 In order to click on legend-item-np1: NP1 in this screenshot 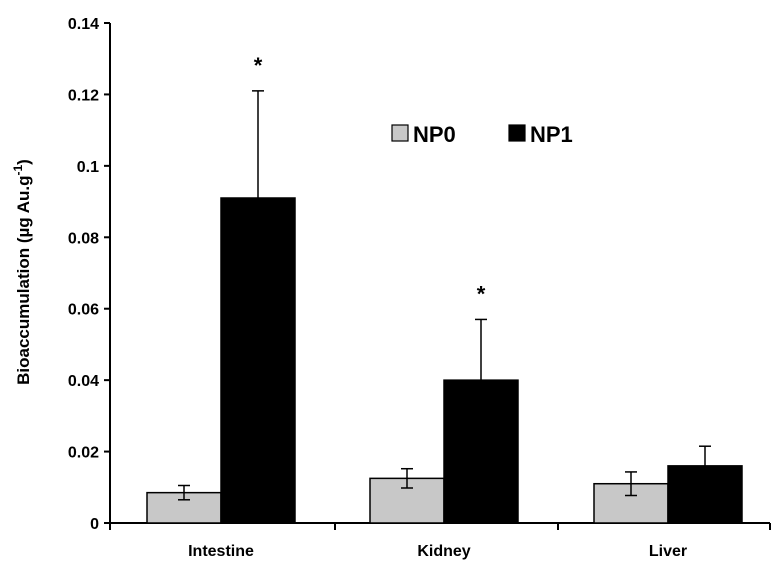, I will do `click(540, 134)`.